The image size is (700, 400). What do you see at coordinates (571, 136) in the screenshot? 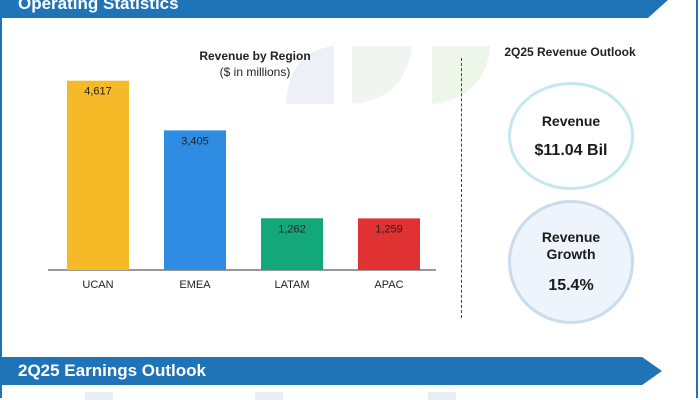
I see `revenue-circle: Revenue $11.04 Bil` at bounding box center [571, 136].